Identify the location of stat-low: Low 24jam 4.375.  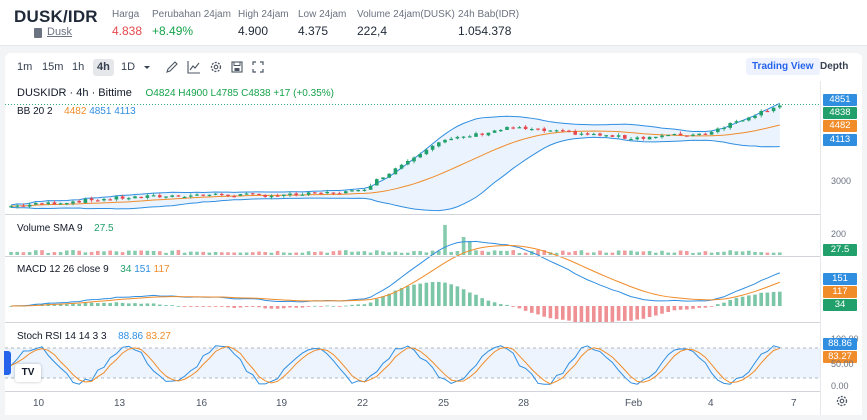
(322, 23).